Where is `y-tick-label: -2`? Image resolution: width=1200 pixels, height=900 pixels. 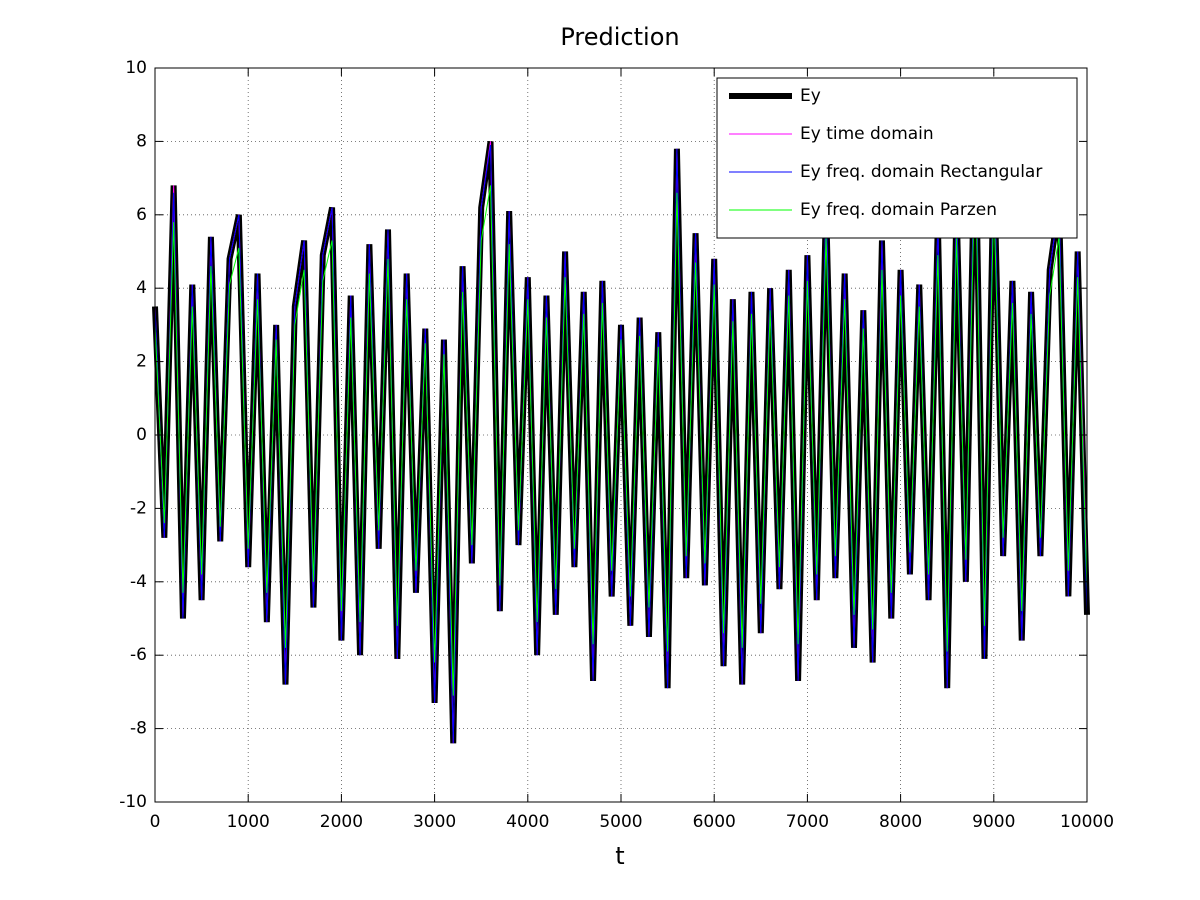 y-tick-label: -2 is located at coordinates (138, 508).